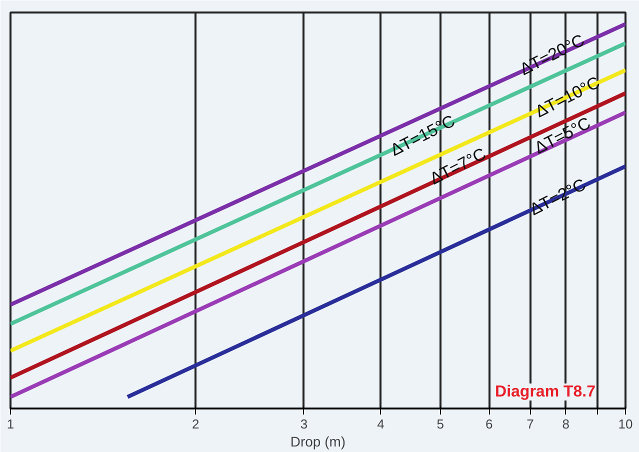  I want to click on x-tick-label: 7, so click(530, 424).